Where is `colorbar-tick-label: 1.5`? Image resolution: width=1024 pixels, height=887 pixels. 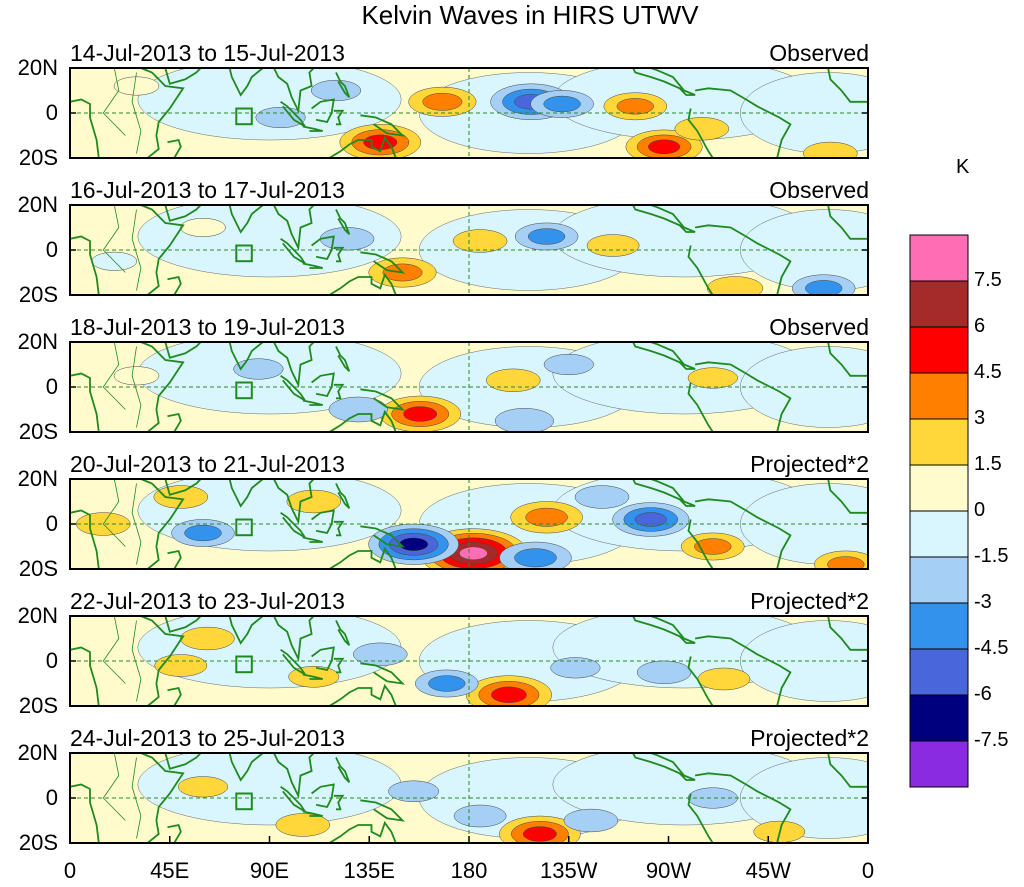 colorbar-tick-label: 1.5 is located at coordinates (988, 464).